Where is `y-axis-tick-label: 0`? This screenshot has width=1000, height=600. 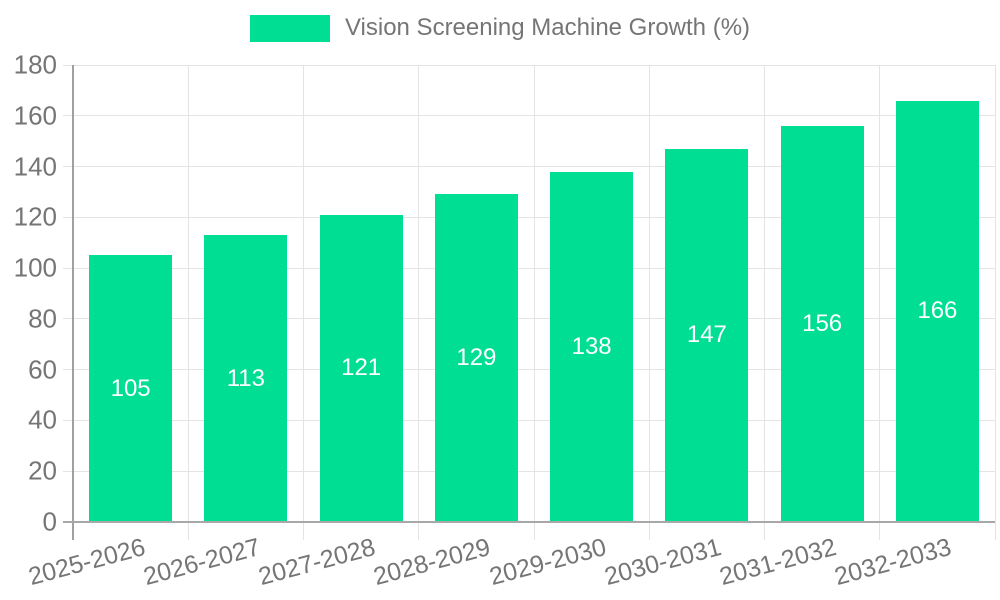 y-axis-tick-label: 0 is located at coordinates (49, 521).